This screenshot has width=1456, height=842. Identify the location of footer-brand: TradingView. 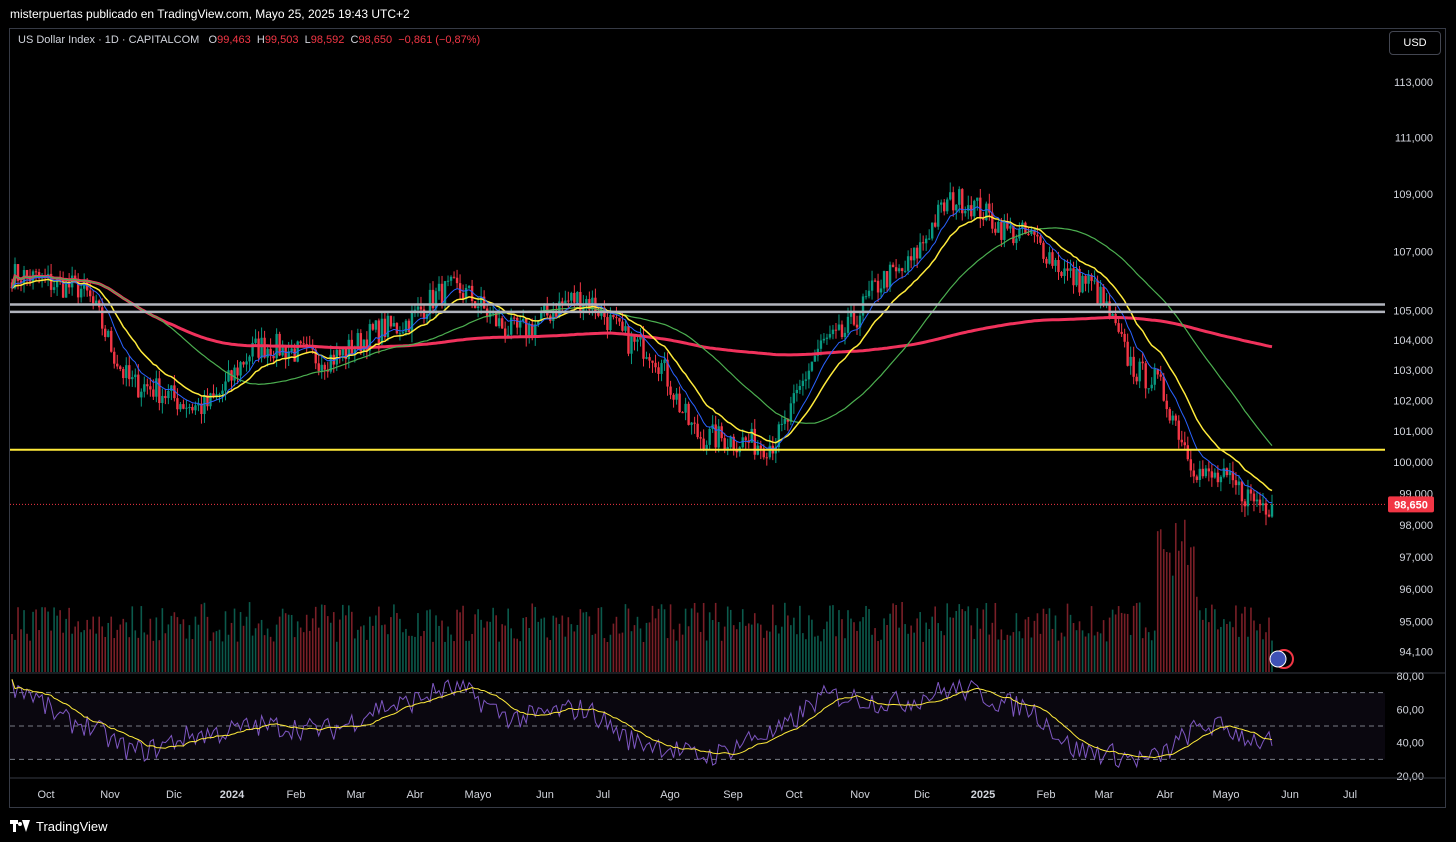
(59, 826).